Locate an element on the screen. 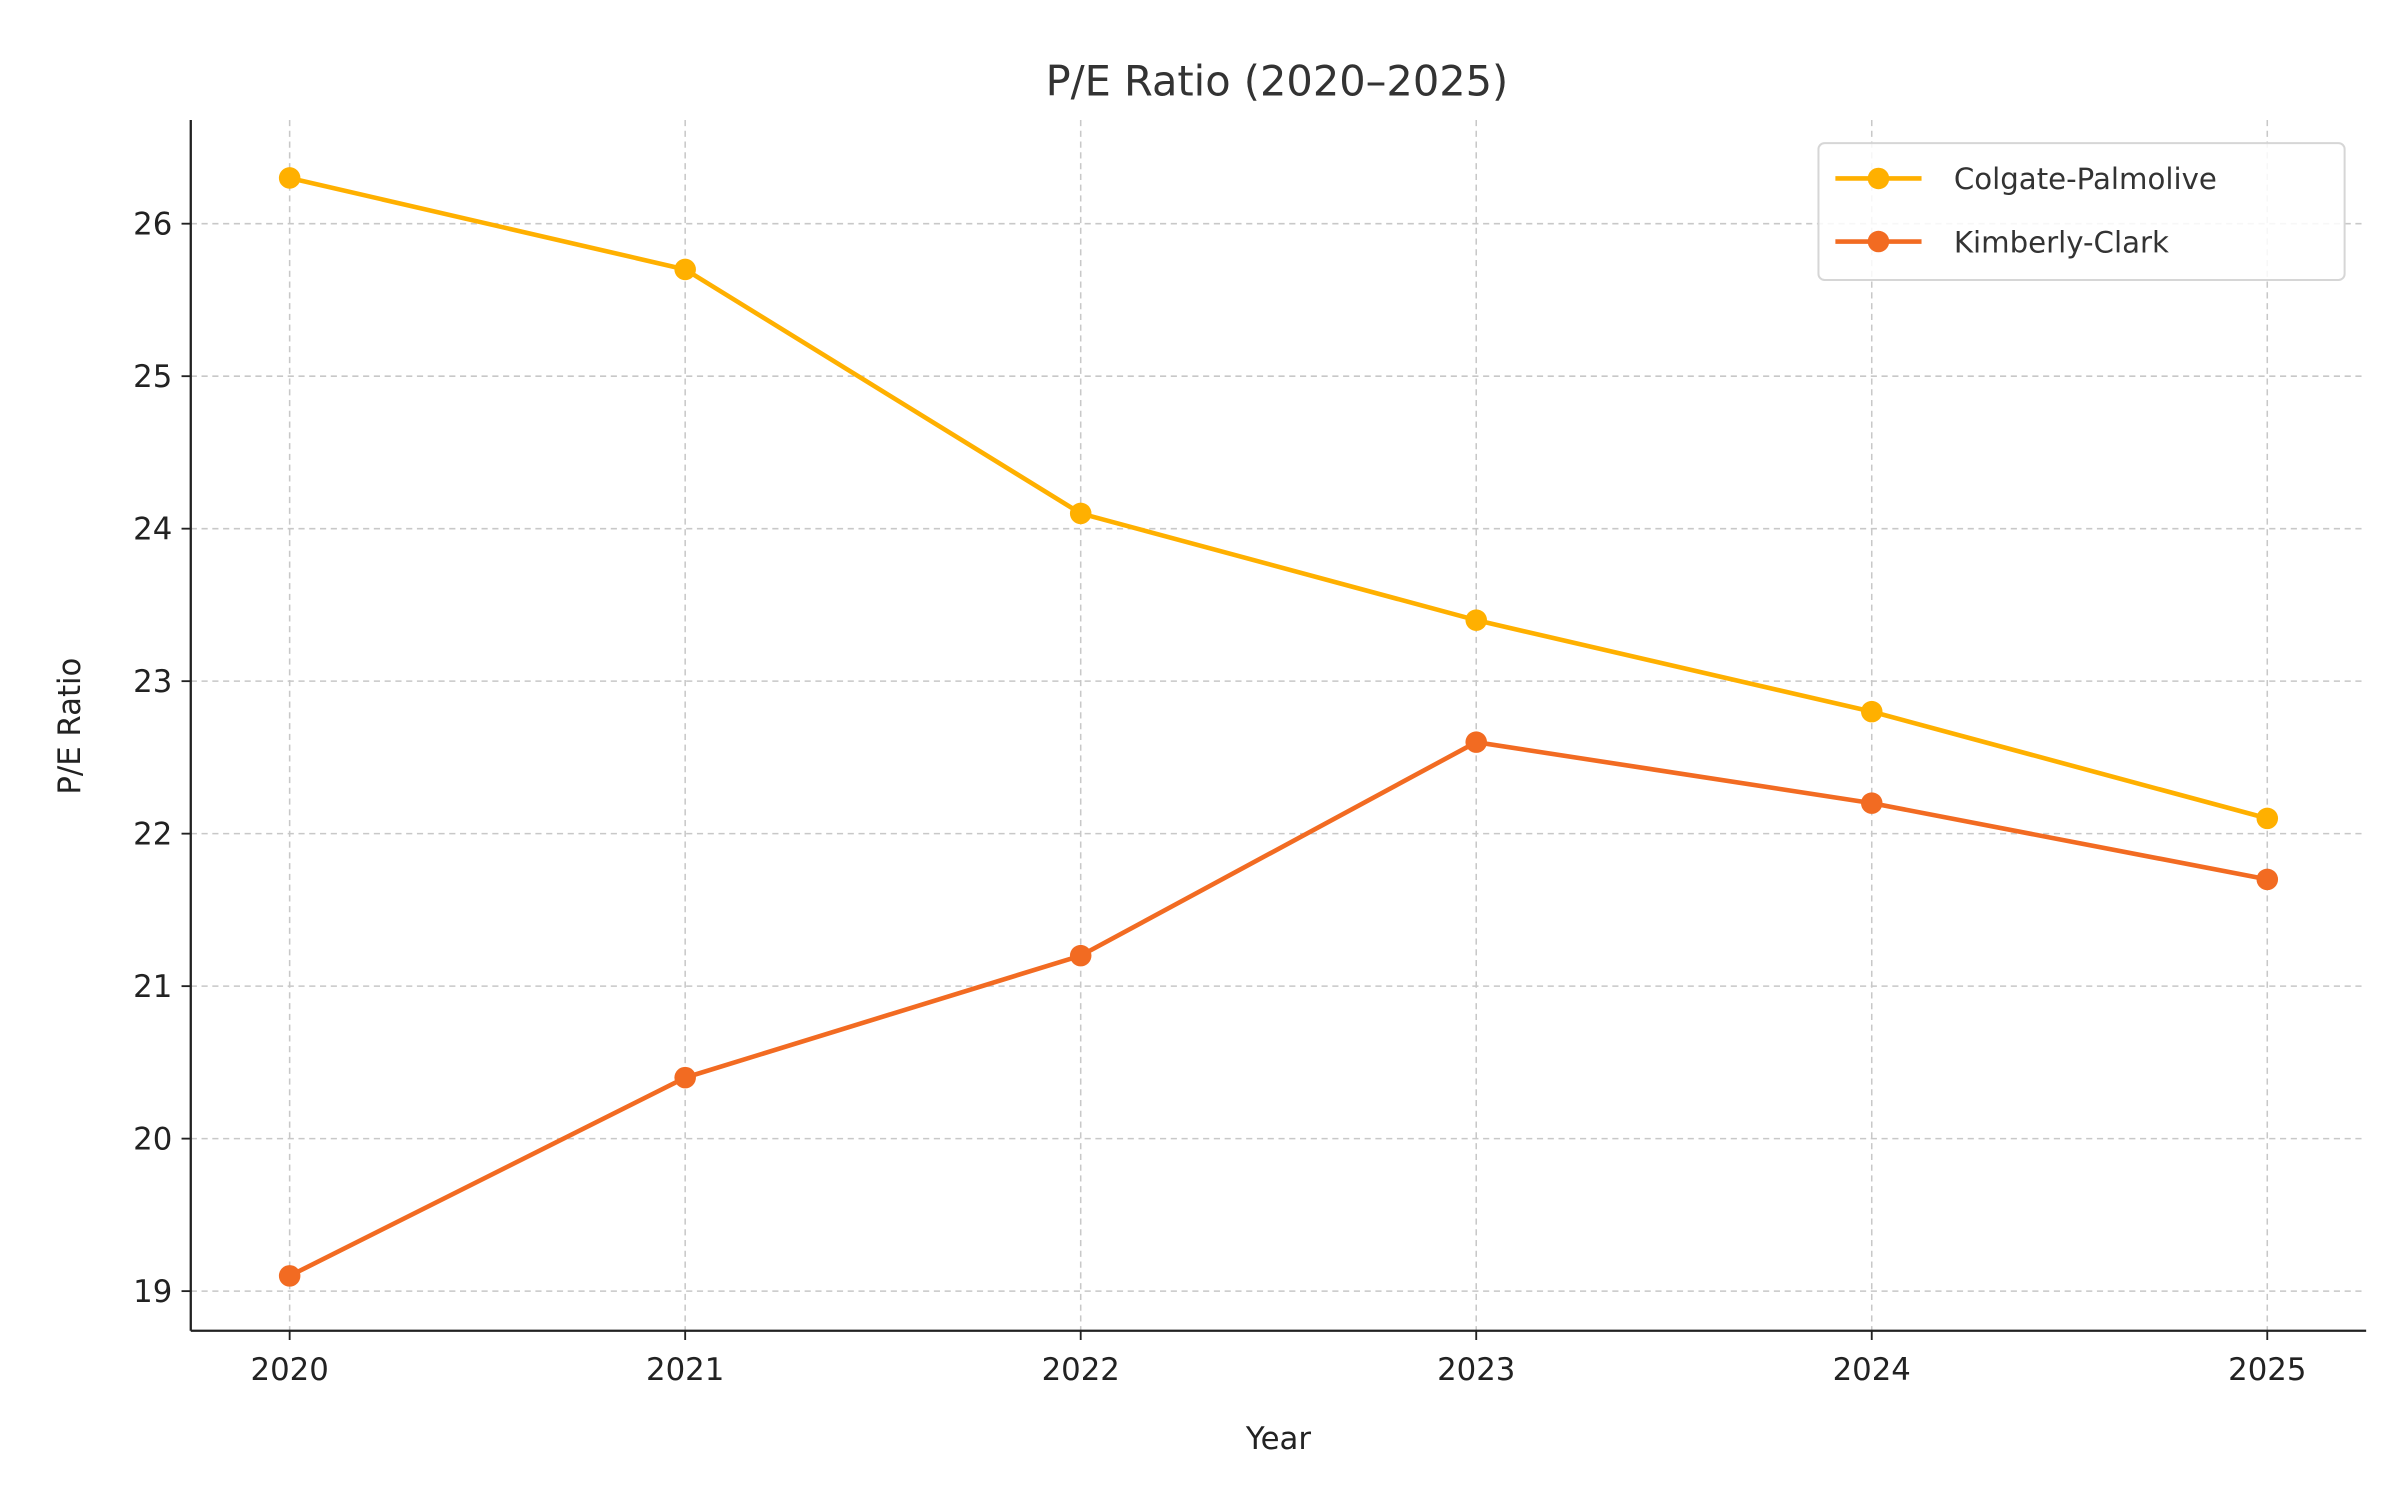  x-axis-label: Year is located at coordinates (1278, 1439).